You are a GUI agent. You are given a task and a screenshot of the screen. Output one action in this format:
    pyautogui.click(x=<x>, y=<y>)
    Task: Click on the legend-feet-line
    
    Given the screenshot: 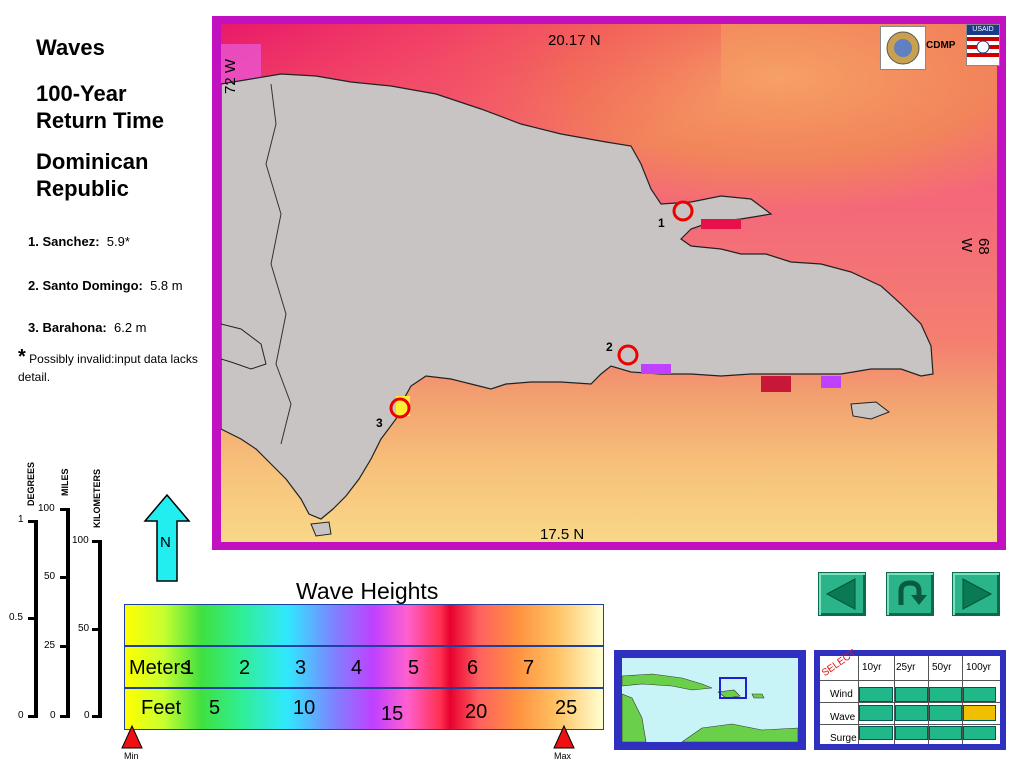 What is the action you would take?
    pyautogui.click(x=364, y=688)
    